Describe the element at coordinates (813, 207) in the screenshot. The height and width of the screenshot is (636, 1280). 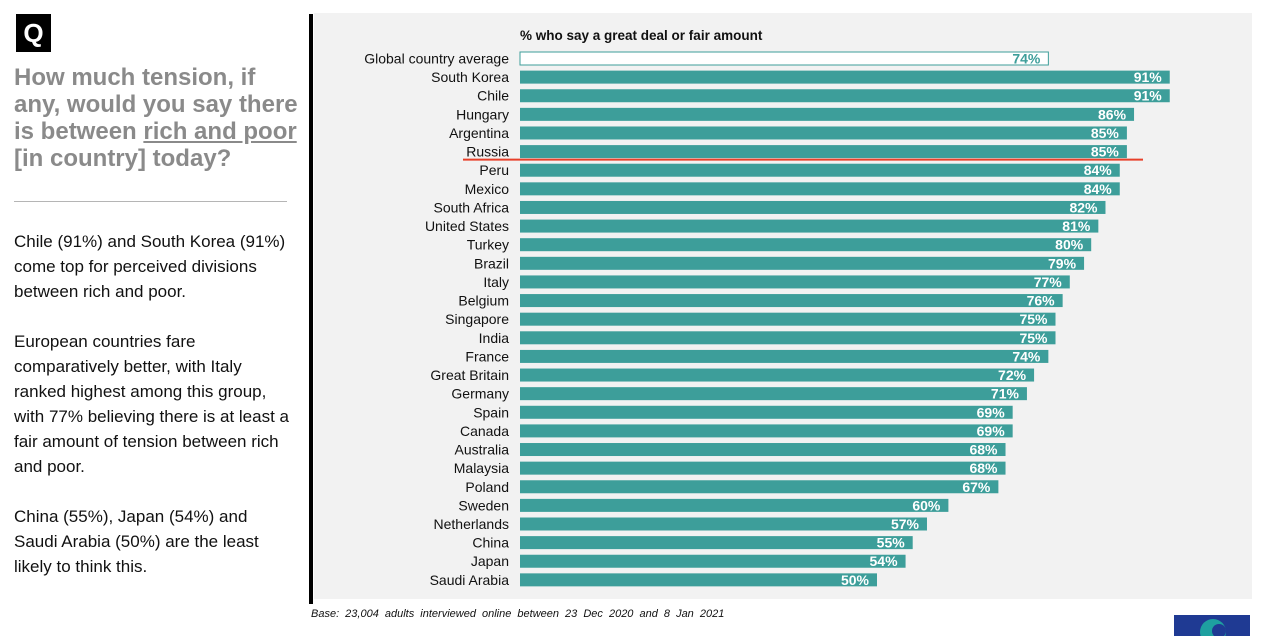
I see `bar-south-africa` at that location.